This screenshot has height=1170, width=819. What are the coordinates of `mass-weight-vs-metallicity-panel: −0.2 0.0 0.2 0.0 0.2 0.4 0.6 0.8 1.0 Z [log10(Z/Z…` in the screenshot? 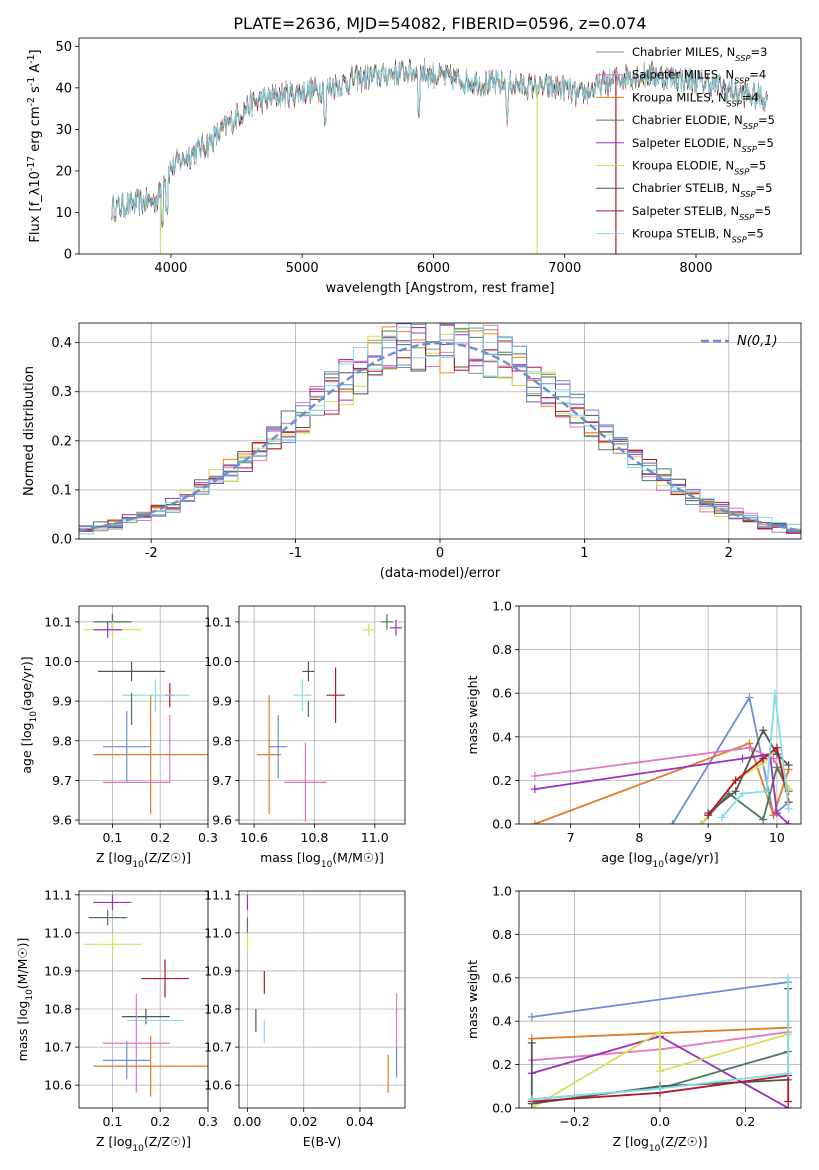 It's located at (633, 1019).